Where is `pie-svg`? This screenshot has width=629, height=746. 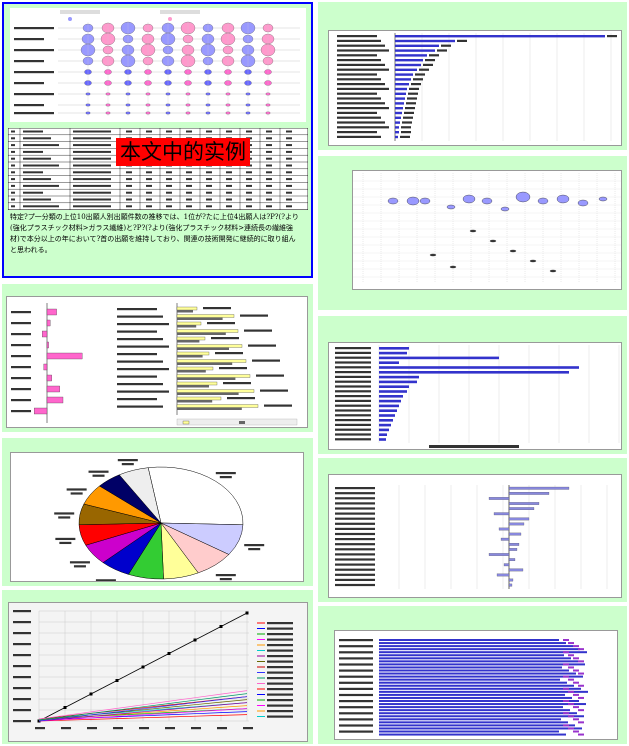
pie-svg is located at coordinates (157, 517).